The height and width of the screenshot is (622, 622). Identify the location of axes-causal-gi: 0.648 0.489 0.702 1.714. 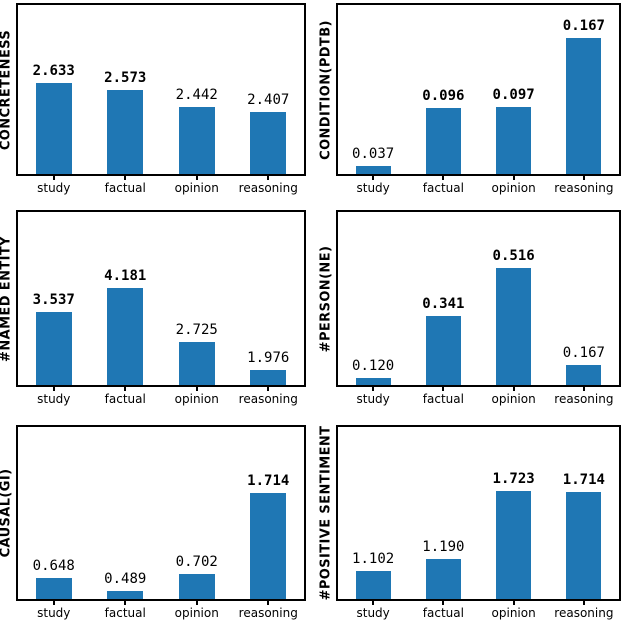
(161, 513).